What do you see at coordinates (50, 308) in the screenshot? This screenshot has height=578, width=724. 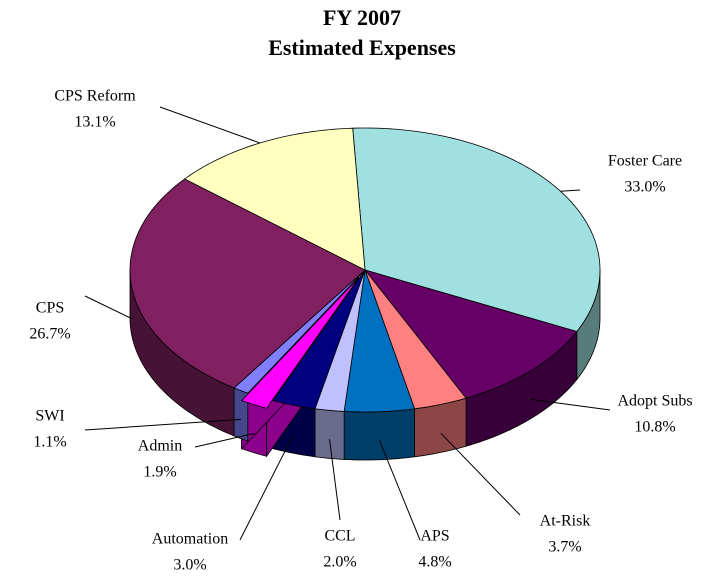 I see `slice-label: CPS` at bounding box center [50, 308].